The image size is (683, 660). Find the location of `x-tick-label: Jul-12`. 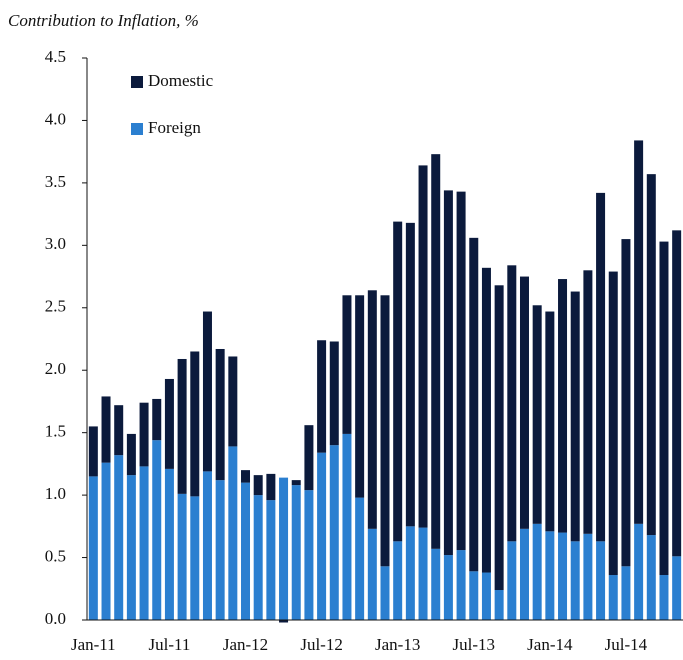

x-tick-label: Jul-12 is located at coordinates (321, 644).